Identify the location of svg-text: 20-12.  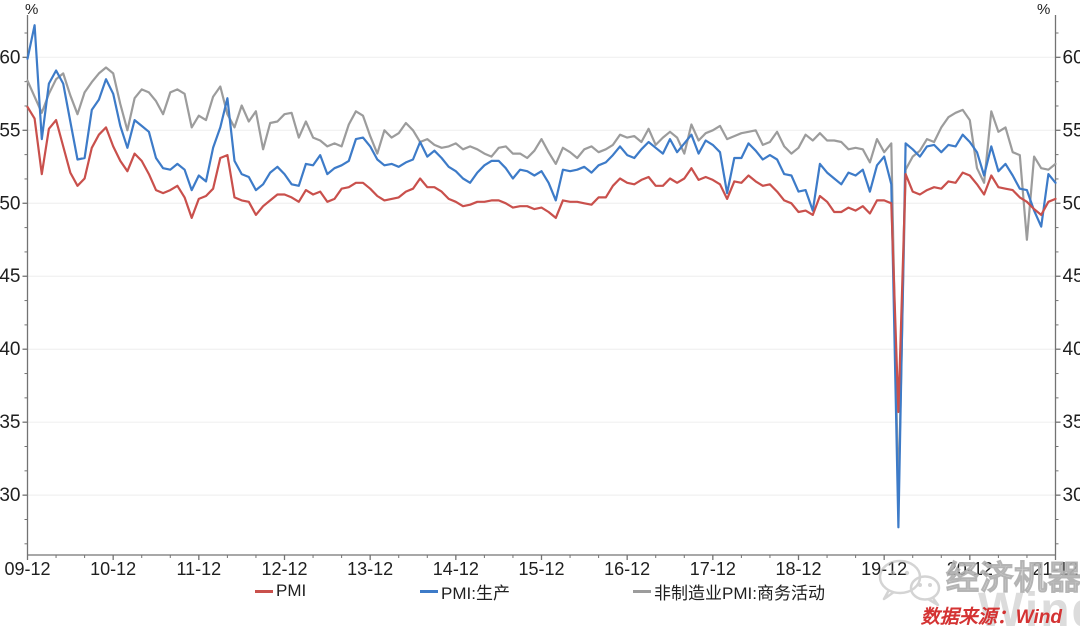
(970, 569).